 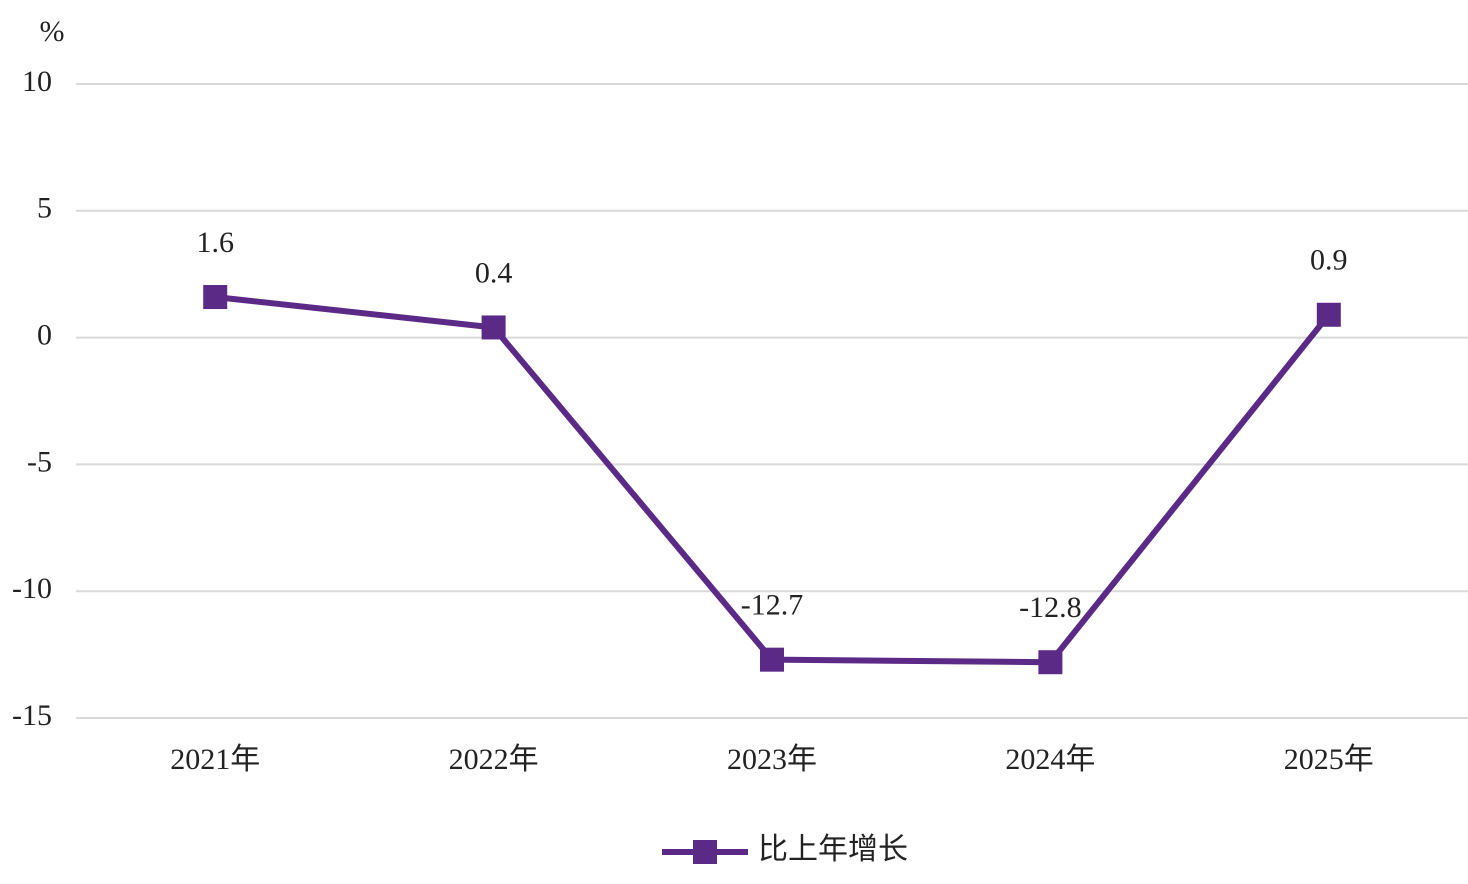 I want to click on x-tick-label: 2021年, so click(x=215, y=759).